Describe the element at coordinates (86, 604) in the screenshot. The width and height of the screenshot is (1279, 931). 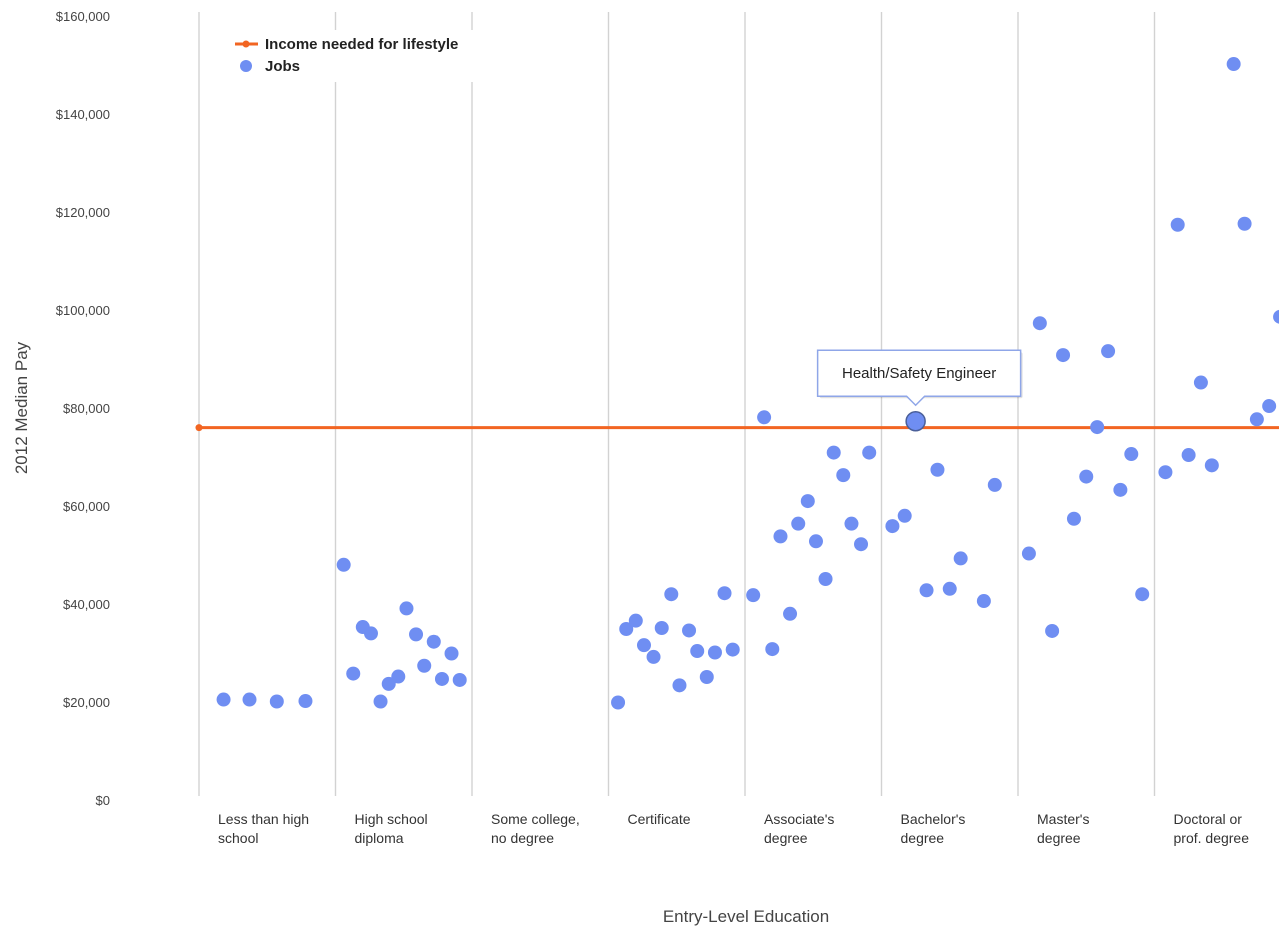
I see `y-tick-label: $40,000` at that location.